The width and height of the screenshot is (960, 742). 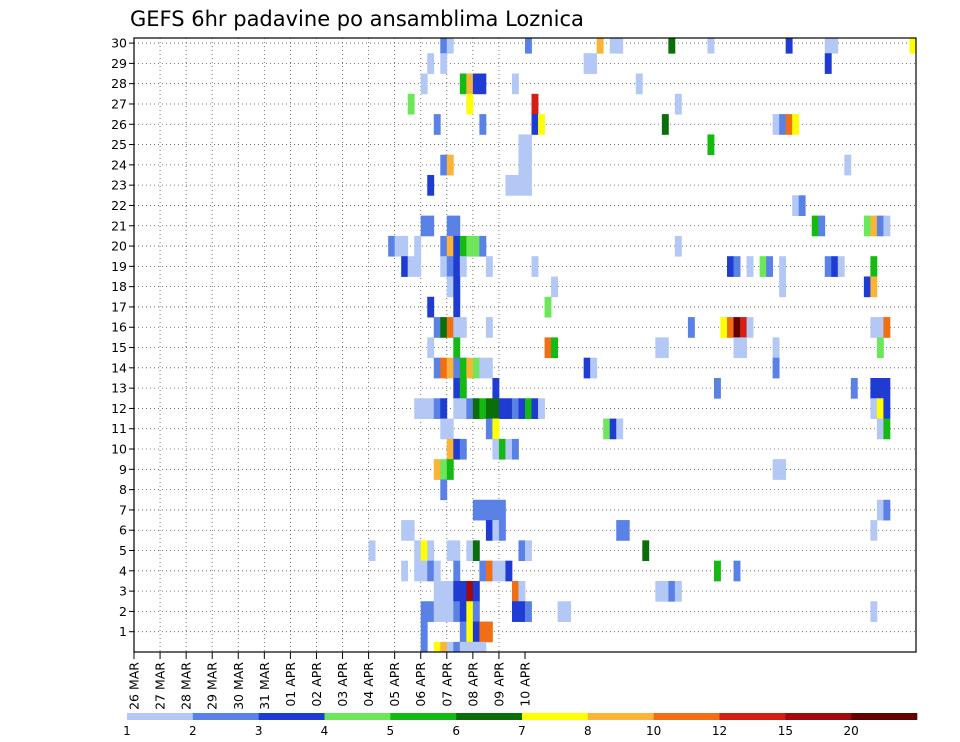 I want to click on y-tick-label: 8, so click(x=123, y=489).